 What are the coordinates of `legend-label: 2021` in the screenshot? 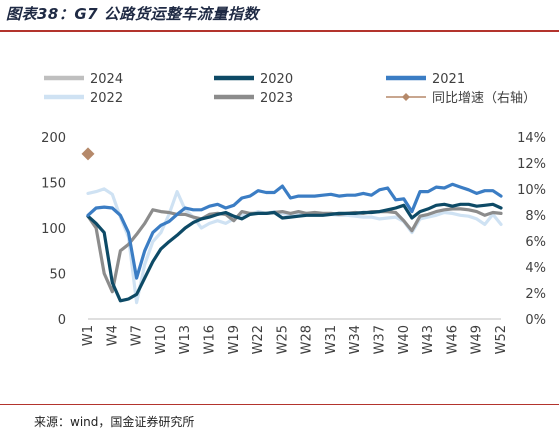 It's located at (448, 79).